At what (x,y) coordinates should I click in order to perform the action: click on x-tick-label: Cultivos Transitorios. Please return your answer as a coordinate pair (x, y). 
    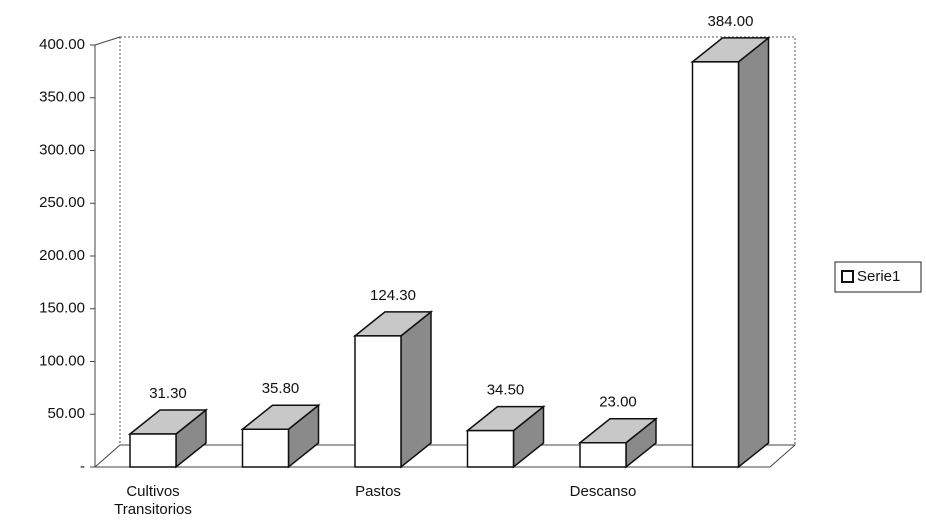
    Looking at the image, I should click on (153, 500).